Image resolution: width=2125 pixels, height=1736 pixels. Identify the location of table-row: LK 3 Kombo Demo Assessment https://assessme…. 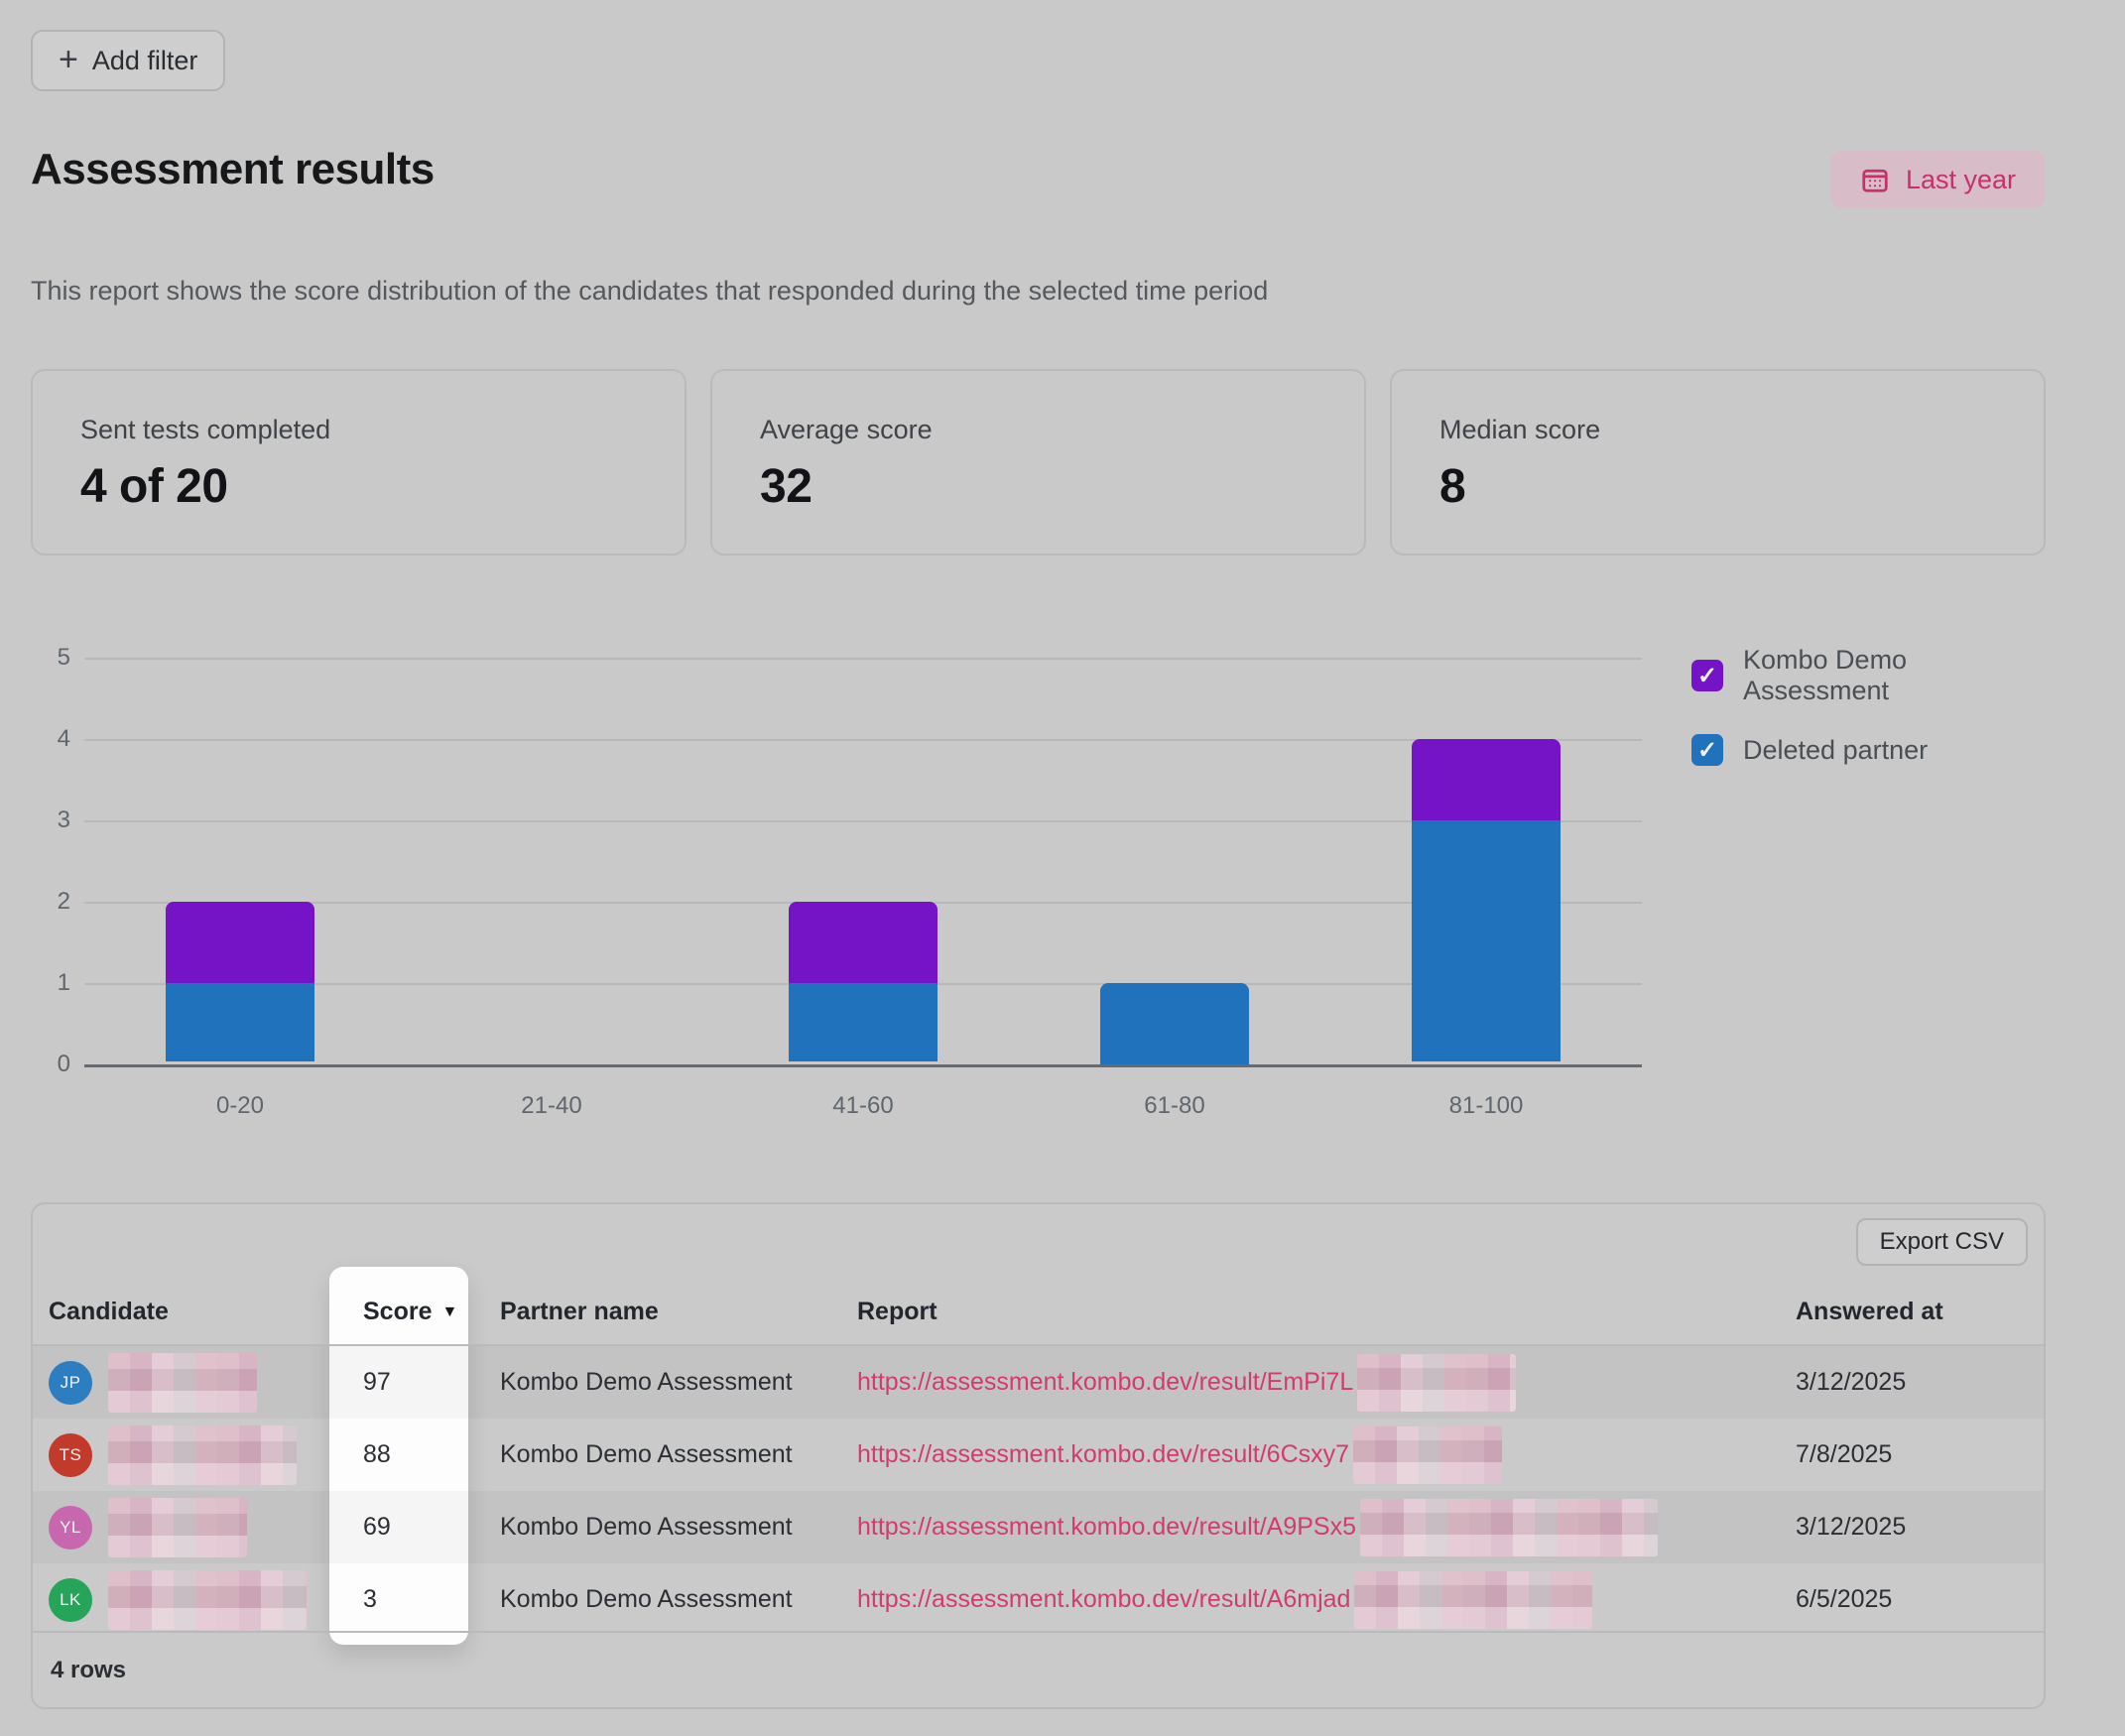
(1038, 1599).